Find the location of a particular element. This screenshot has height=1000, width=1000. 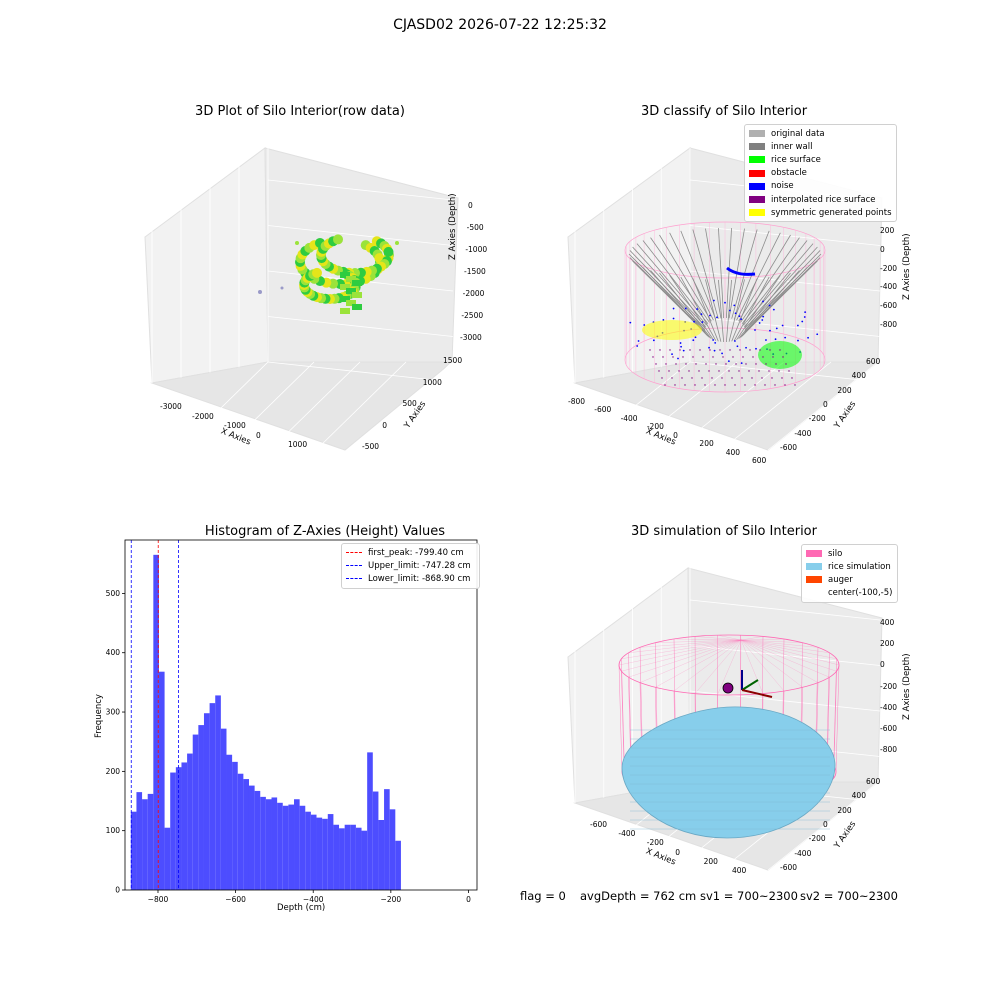

legend-entry: obstacle is located at coordinates (820, 173).